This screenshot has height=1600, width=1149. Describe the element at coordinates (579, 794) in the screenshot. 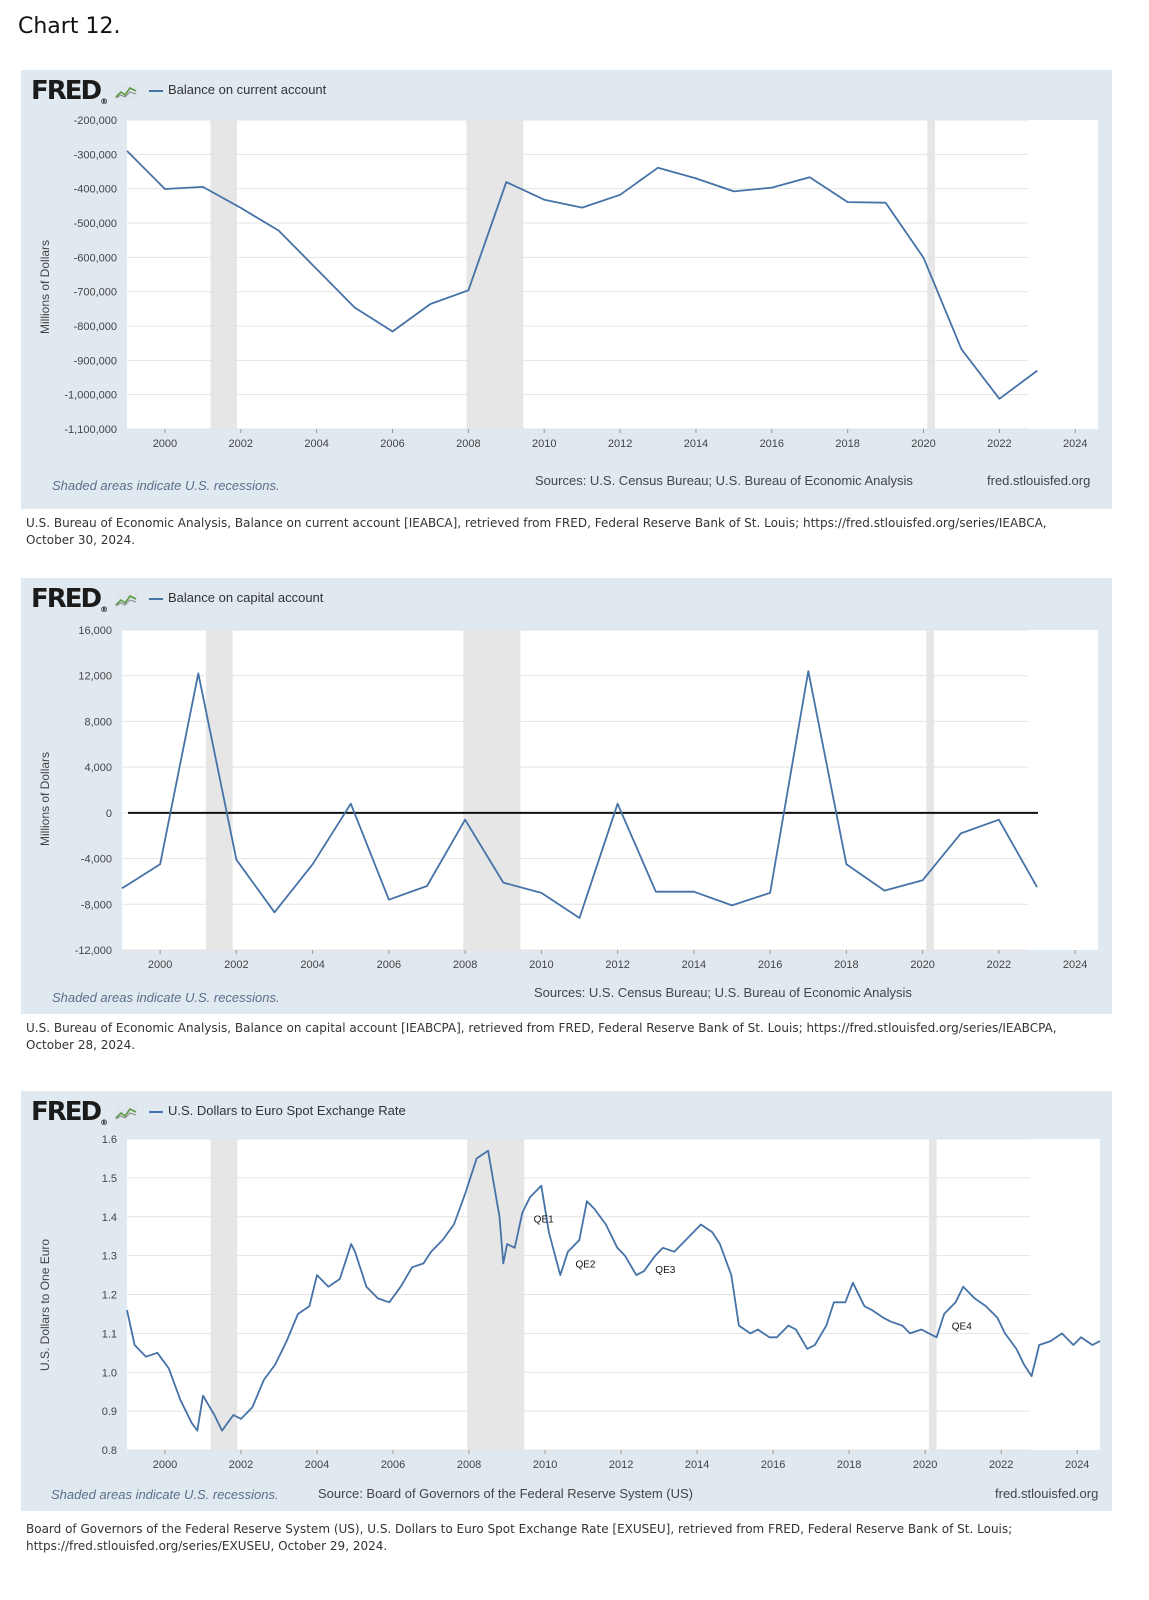

I see `series-line` at that location.